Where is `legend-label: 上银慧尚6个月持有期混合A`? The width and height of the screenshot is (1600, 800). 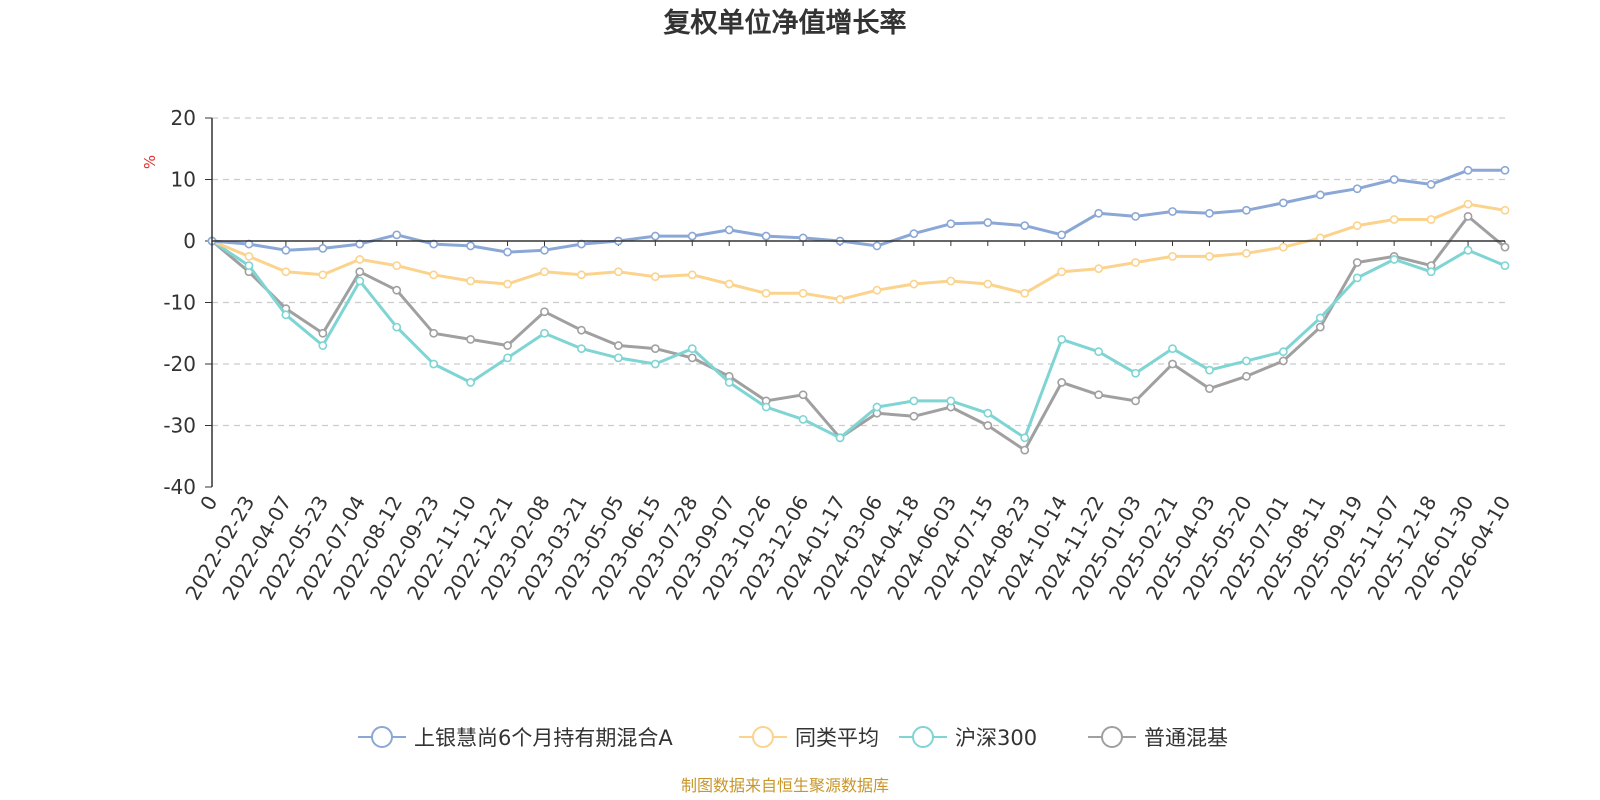 legend-label: 上银慧尚6个月持有期混合A is located at coordinates (543, 738).